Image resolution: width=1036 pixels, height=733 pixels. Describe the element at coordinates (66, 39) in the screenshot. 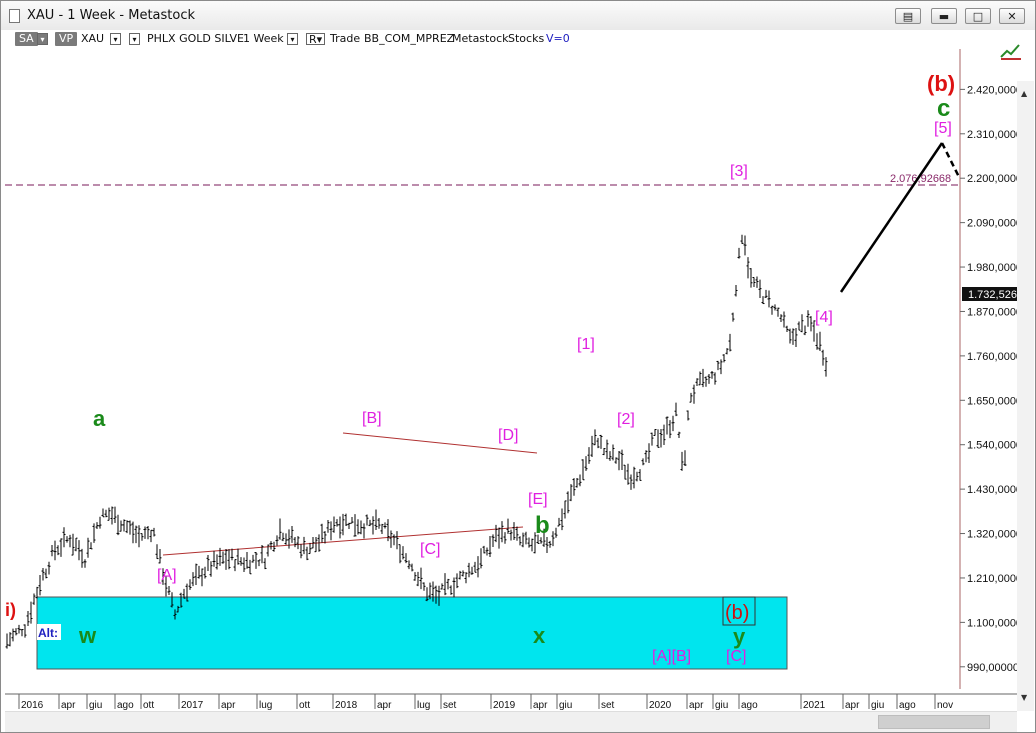

I see `vp-button: VP` at that location.